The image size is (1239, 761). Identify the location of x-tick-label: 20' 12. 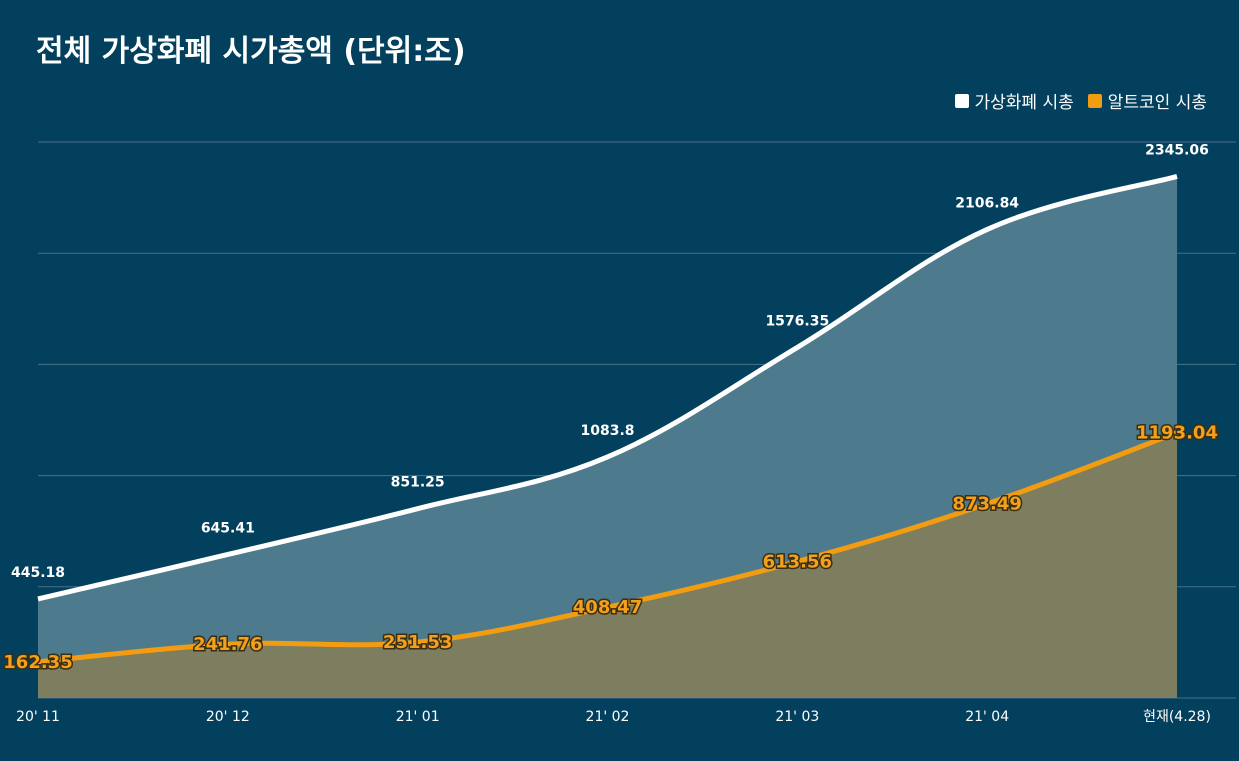
(228, 717).